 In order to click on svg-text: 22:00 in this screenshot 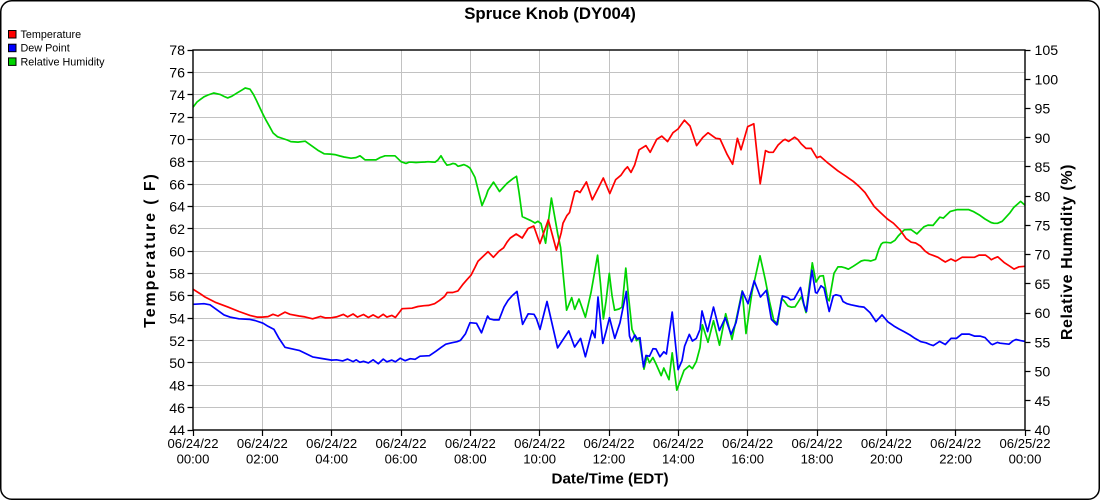, I will do `click(955, 458)`.